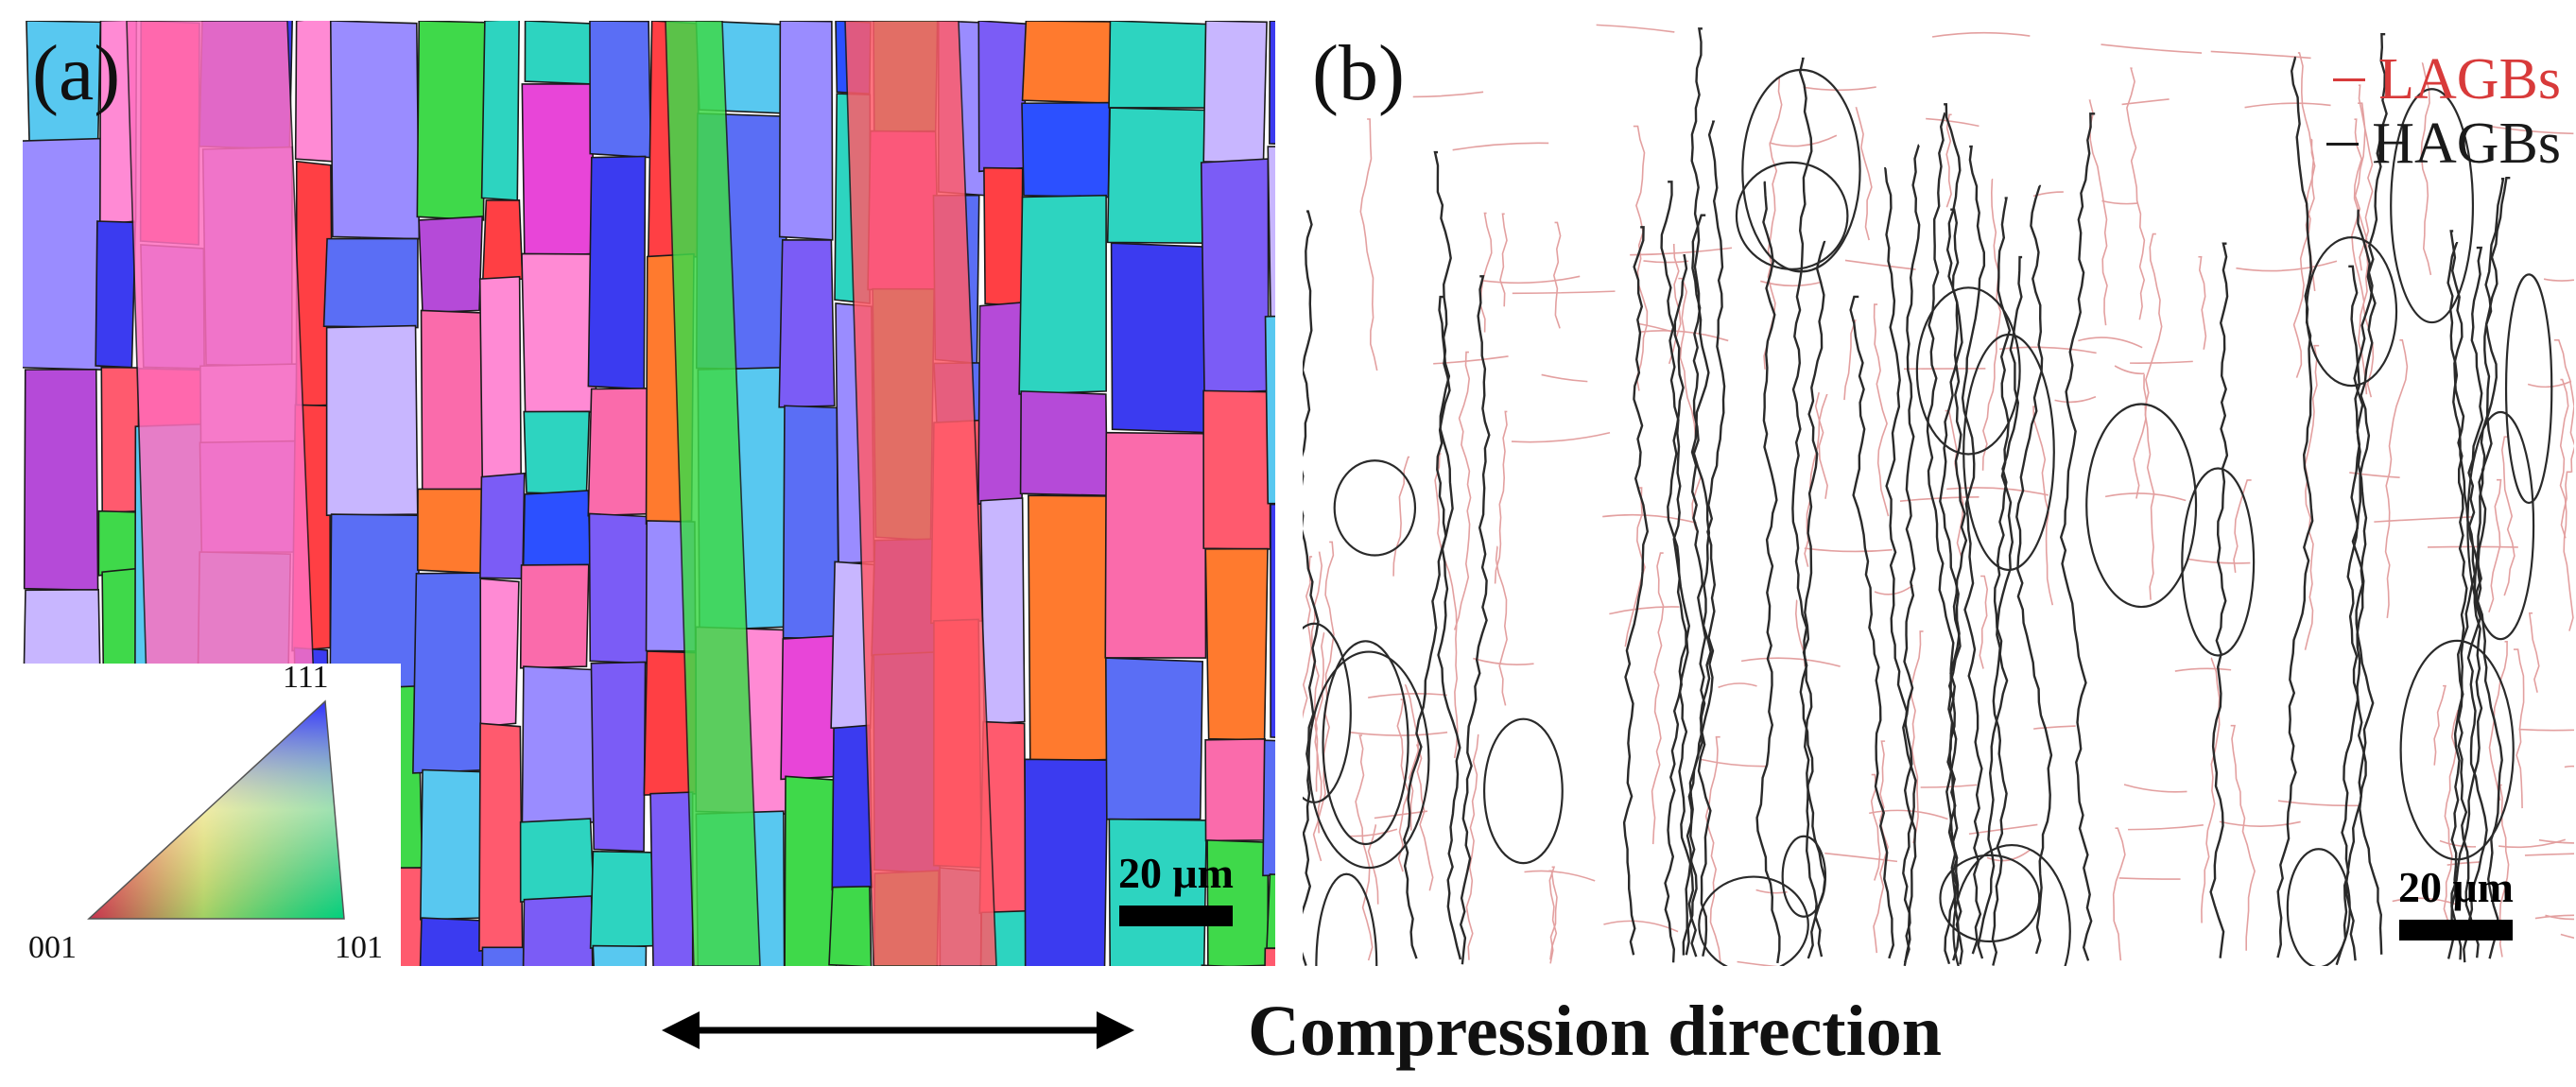 The width and height of the screenshot is (2576, 1087). Describe the element at coordinates (1176, 887) in the screenshot. I see `scale-bar-a: 20 μm` at that location.